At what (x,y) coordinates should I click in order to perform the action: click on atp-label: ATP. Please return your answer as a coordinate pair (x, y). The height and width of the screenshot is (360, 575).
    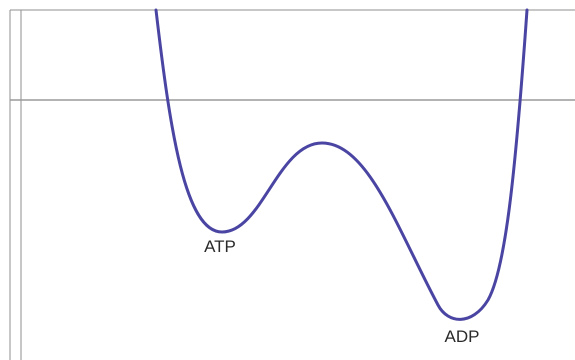
    Looking at the image, I should click on (220, 246).